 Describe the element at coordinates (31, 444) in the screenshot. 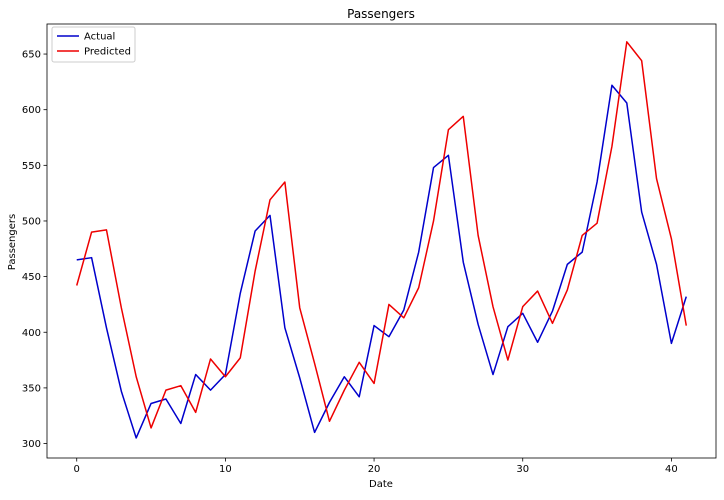

I see `y-tick-label: 300` at that location.